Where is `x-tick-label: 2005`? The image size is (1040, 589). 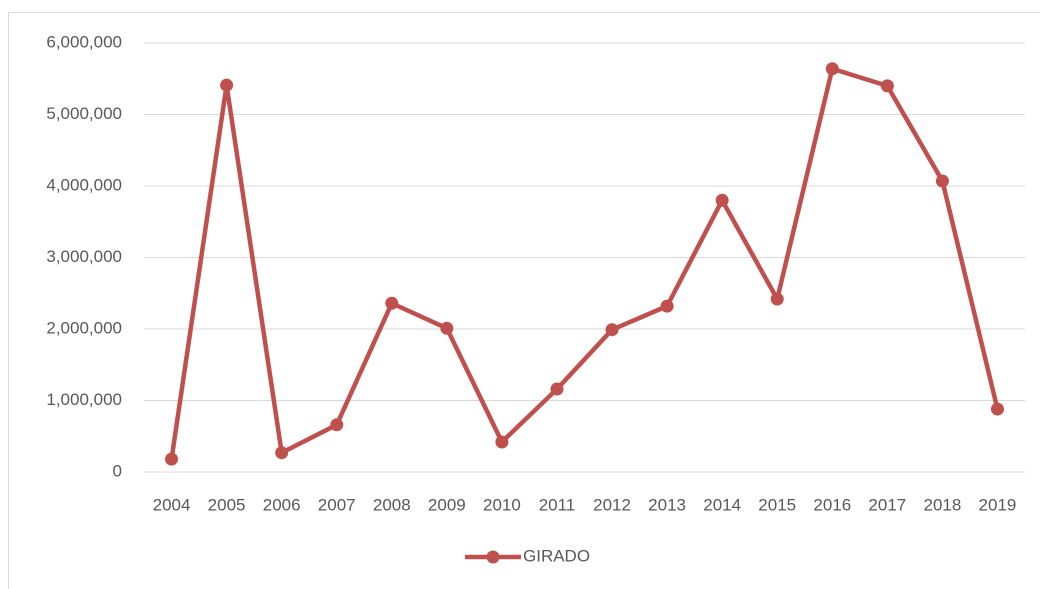 x-tick-label: 2005 is located at coordinates (227, 504).